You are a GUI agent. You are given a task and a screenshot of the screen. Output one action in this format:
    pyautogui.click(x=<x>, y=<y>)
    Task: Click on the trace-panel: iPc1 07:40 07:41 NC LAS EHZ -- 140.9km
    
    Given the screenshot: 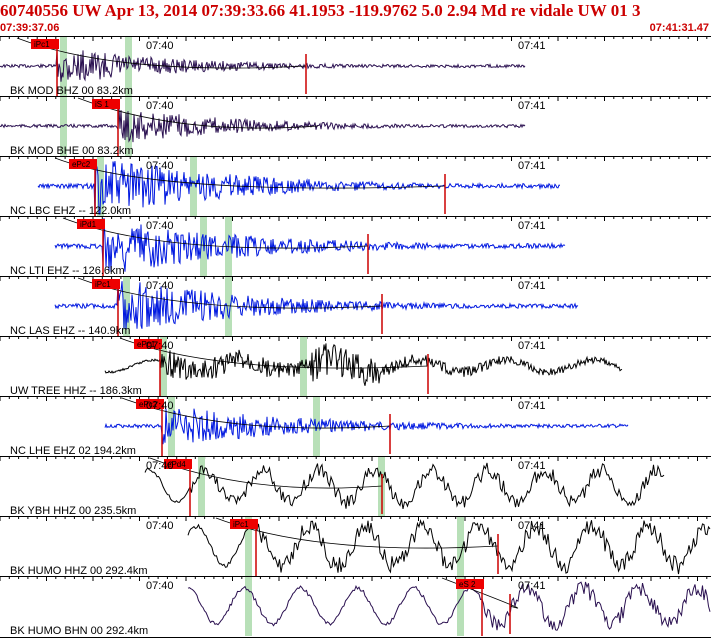 What is the action you would take?
    pyautogui.click(x=355, y=306)
    